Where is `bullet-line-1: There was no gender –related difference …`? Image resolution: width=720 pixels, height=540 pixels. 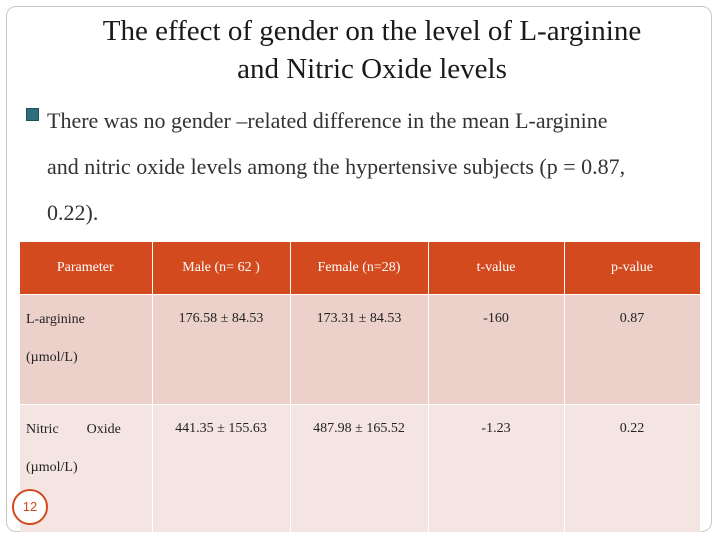 bullet-line-1: There was no gender –related difference … is located at coordinates (327, 120).